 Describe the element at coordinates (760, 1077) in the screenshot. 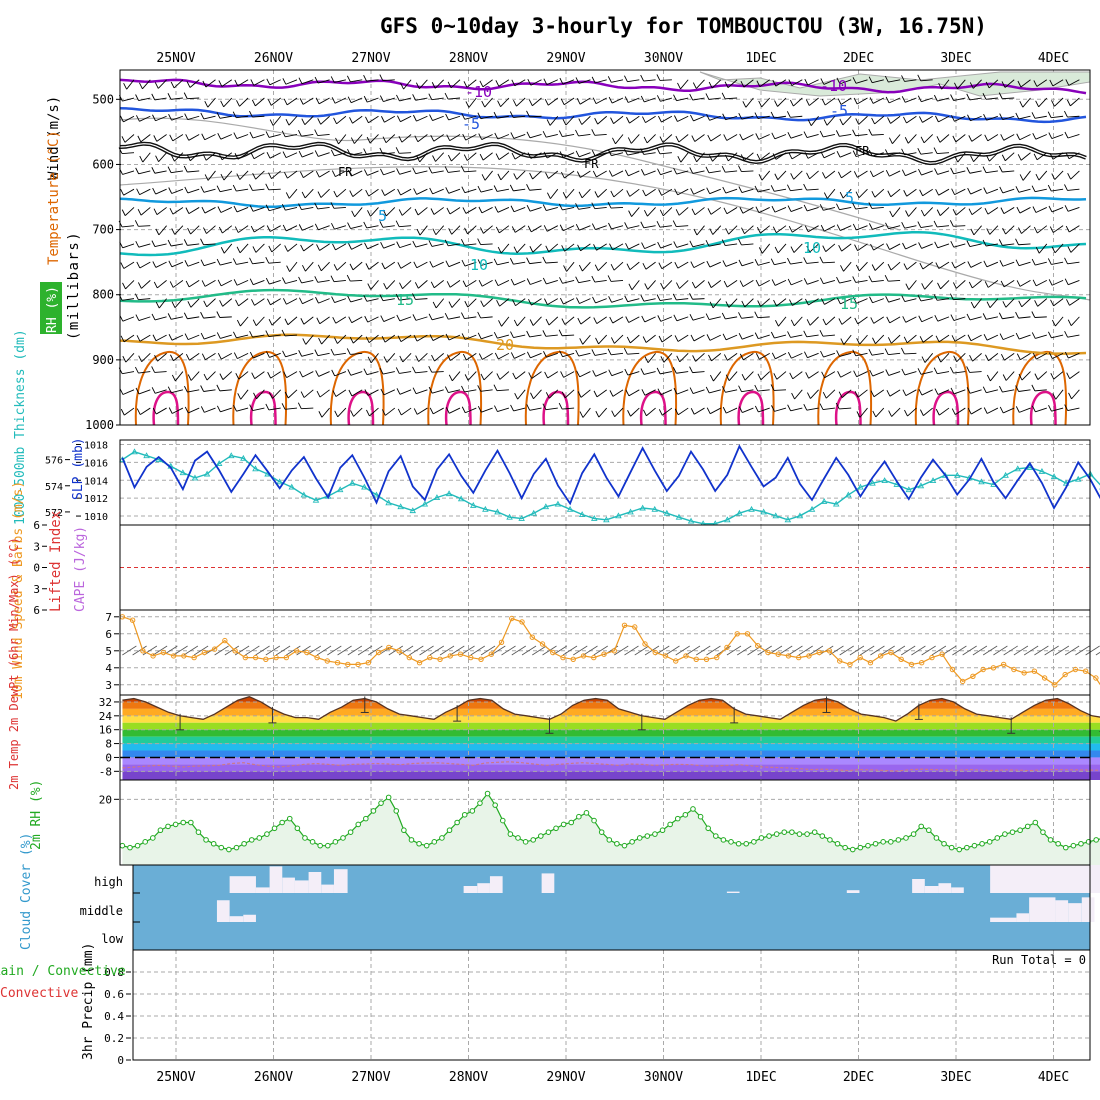

I see `date-label-bottom: 1DEC` at that location.